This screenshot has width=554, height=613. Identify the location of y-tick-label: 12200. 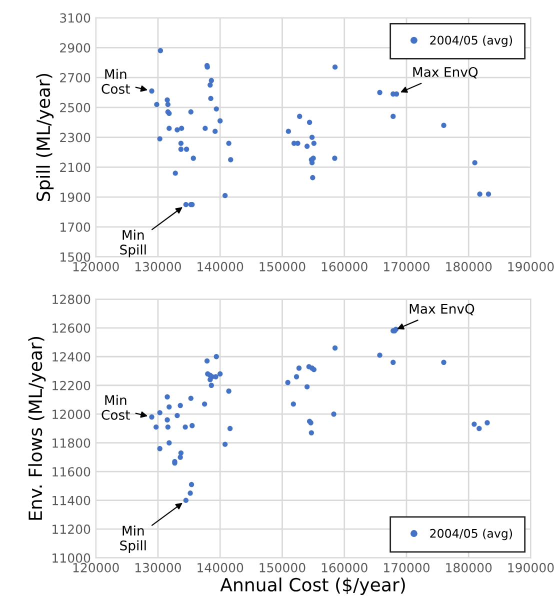
(71, 385).